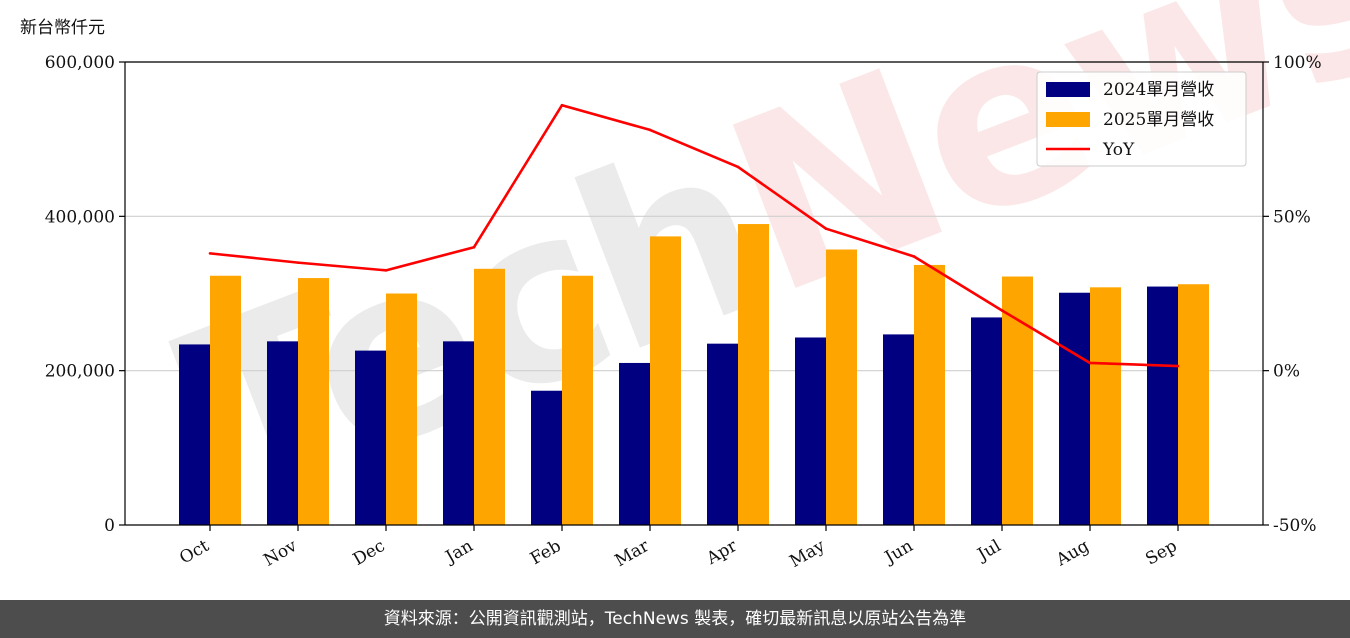 This screenshot has height=638, width=1350. What do you see at coordinates (738, 167) in the screenshot?
I see `yoy-point-apr` at bounding box center [738, 167].